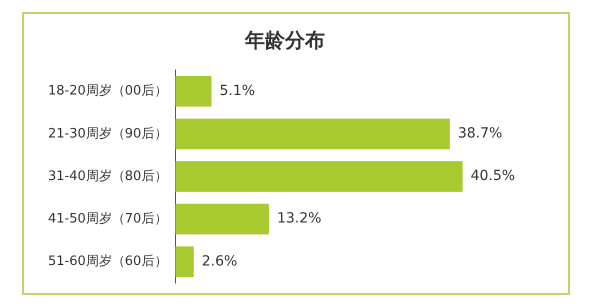 The image size is (600, 307). I want to click on y-tick-label: 51-60周岁（60后）, so click(108, 262).